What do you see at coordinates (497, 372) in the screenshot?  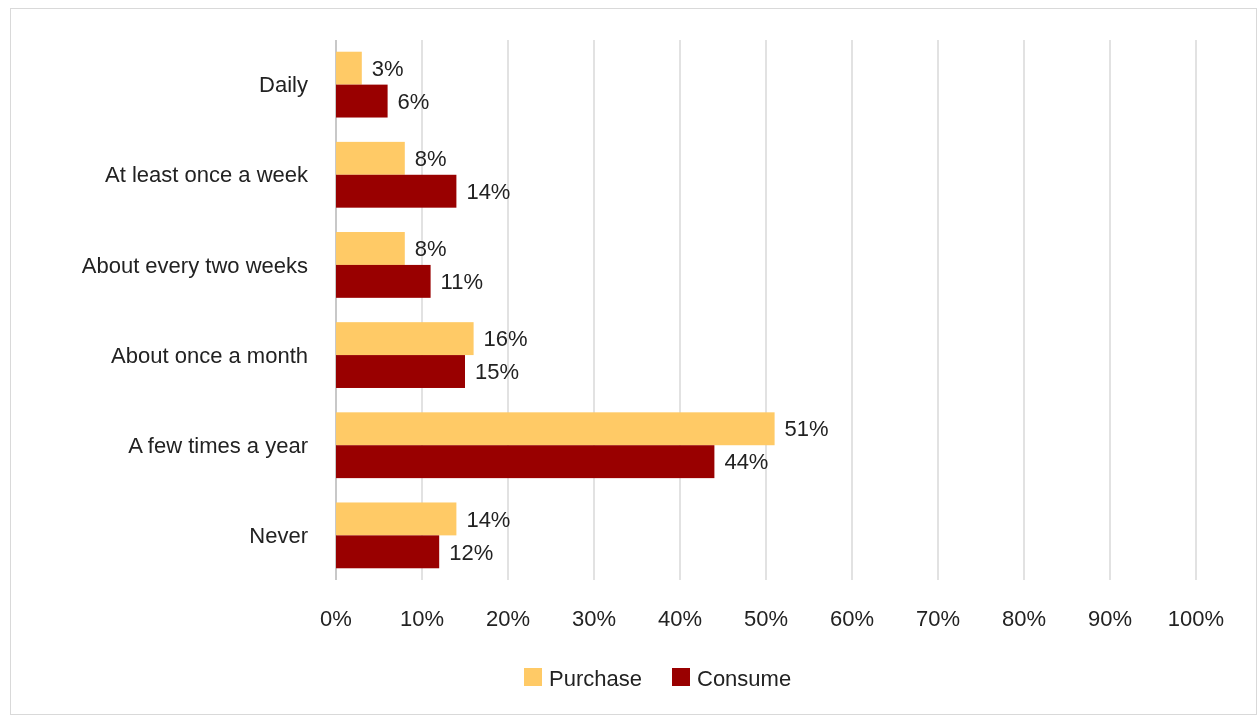 I see `data-label: 15%` at bounding box center [497, 372].